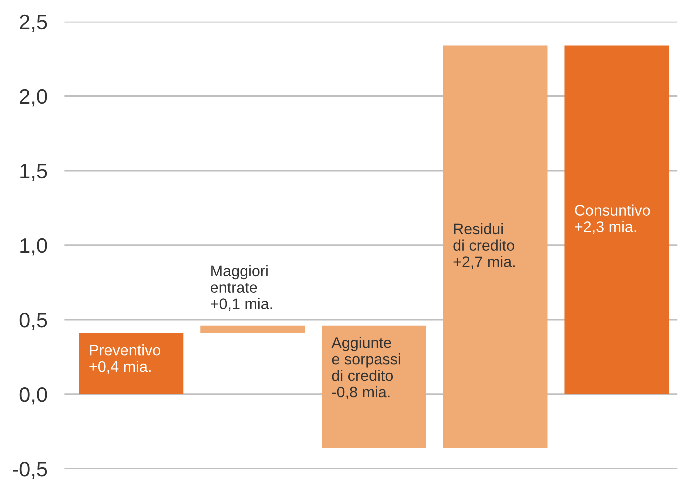 Image resolution: width=681 pixels, height=486 pixels. What do you see at coordinates (612, 219) in the screenshot?
I see `data-label: Consuntivo +2,3 mia.` at bounding box center [612, 219].